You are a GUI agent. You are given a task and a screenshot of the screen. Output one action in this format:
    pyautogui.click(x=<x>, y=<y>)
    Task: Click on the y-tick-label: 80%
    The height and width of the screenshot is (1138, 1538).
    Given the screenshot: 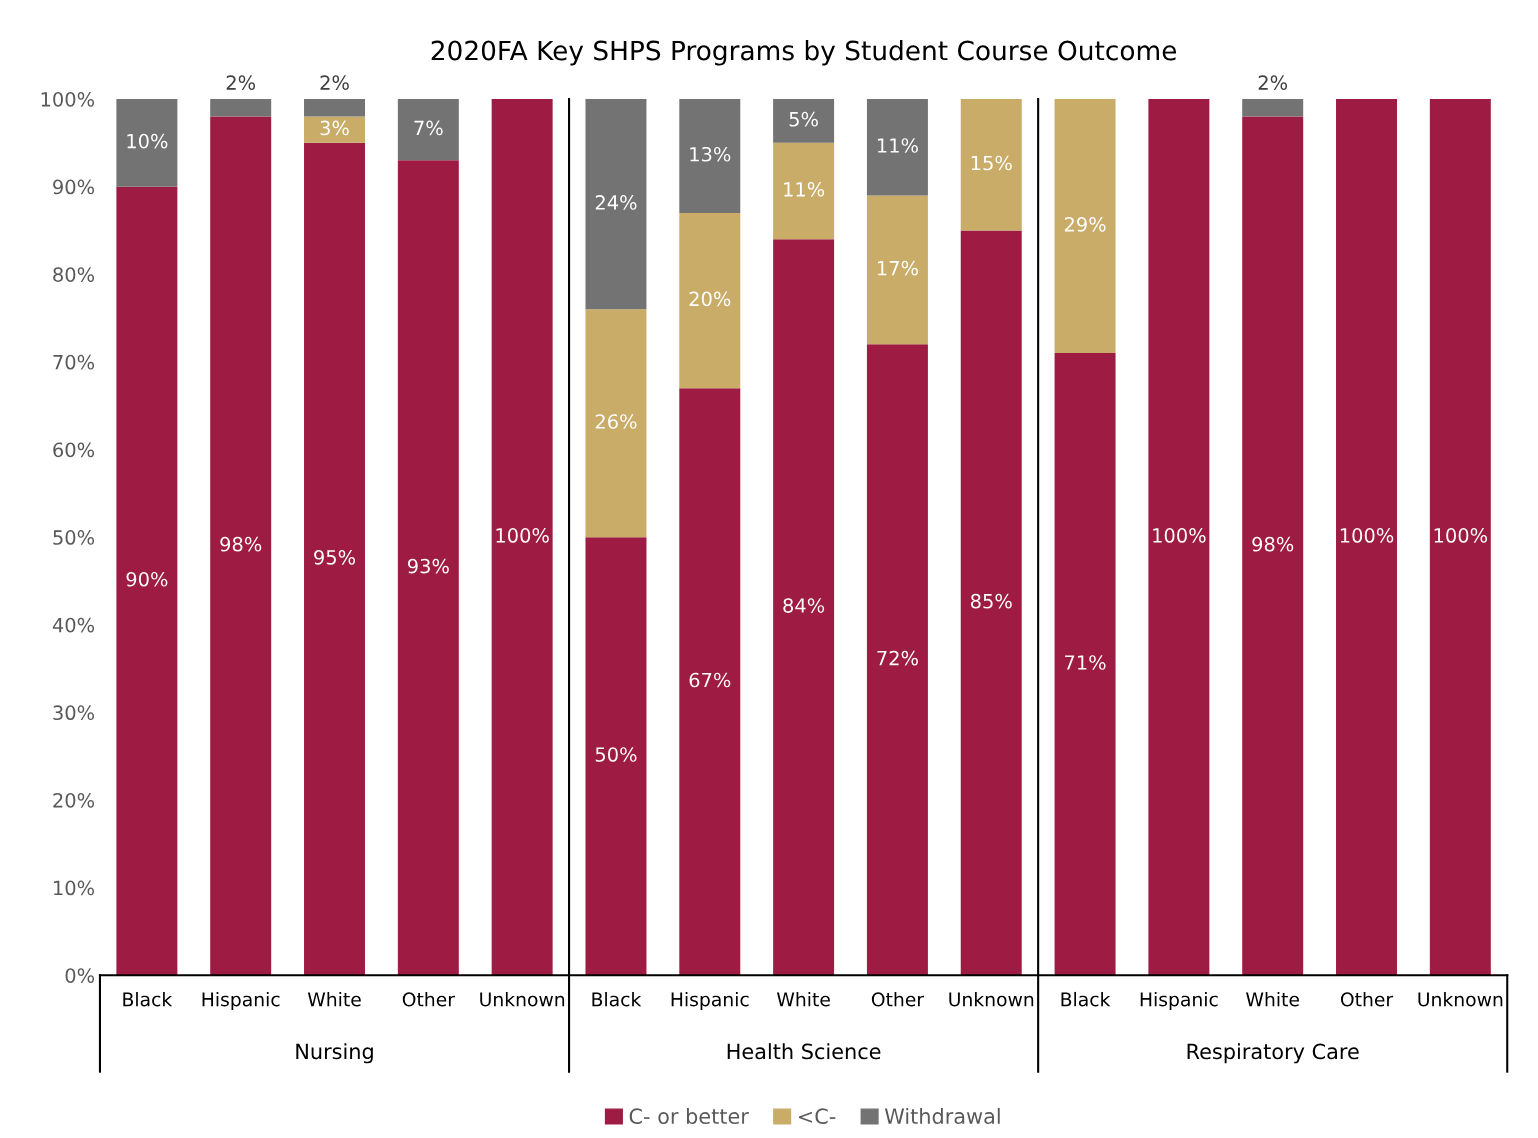 What is the action you would take?
    pyautogui.click(x=74, y=274)
    